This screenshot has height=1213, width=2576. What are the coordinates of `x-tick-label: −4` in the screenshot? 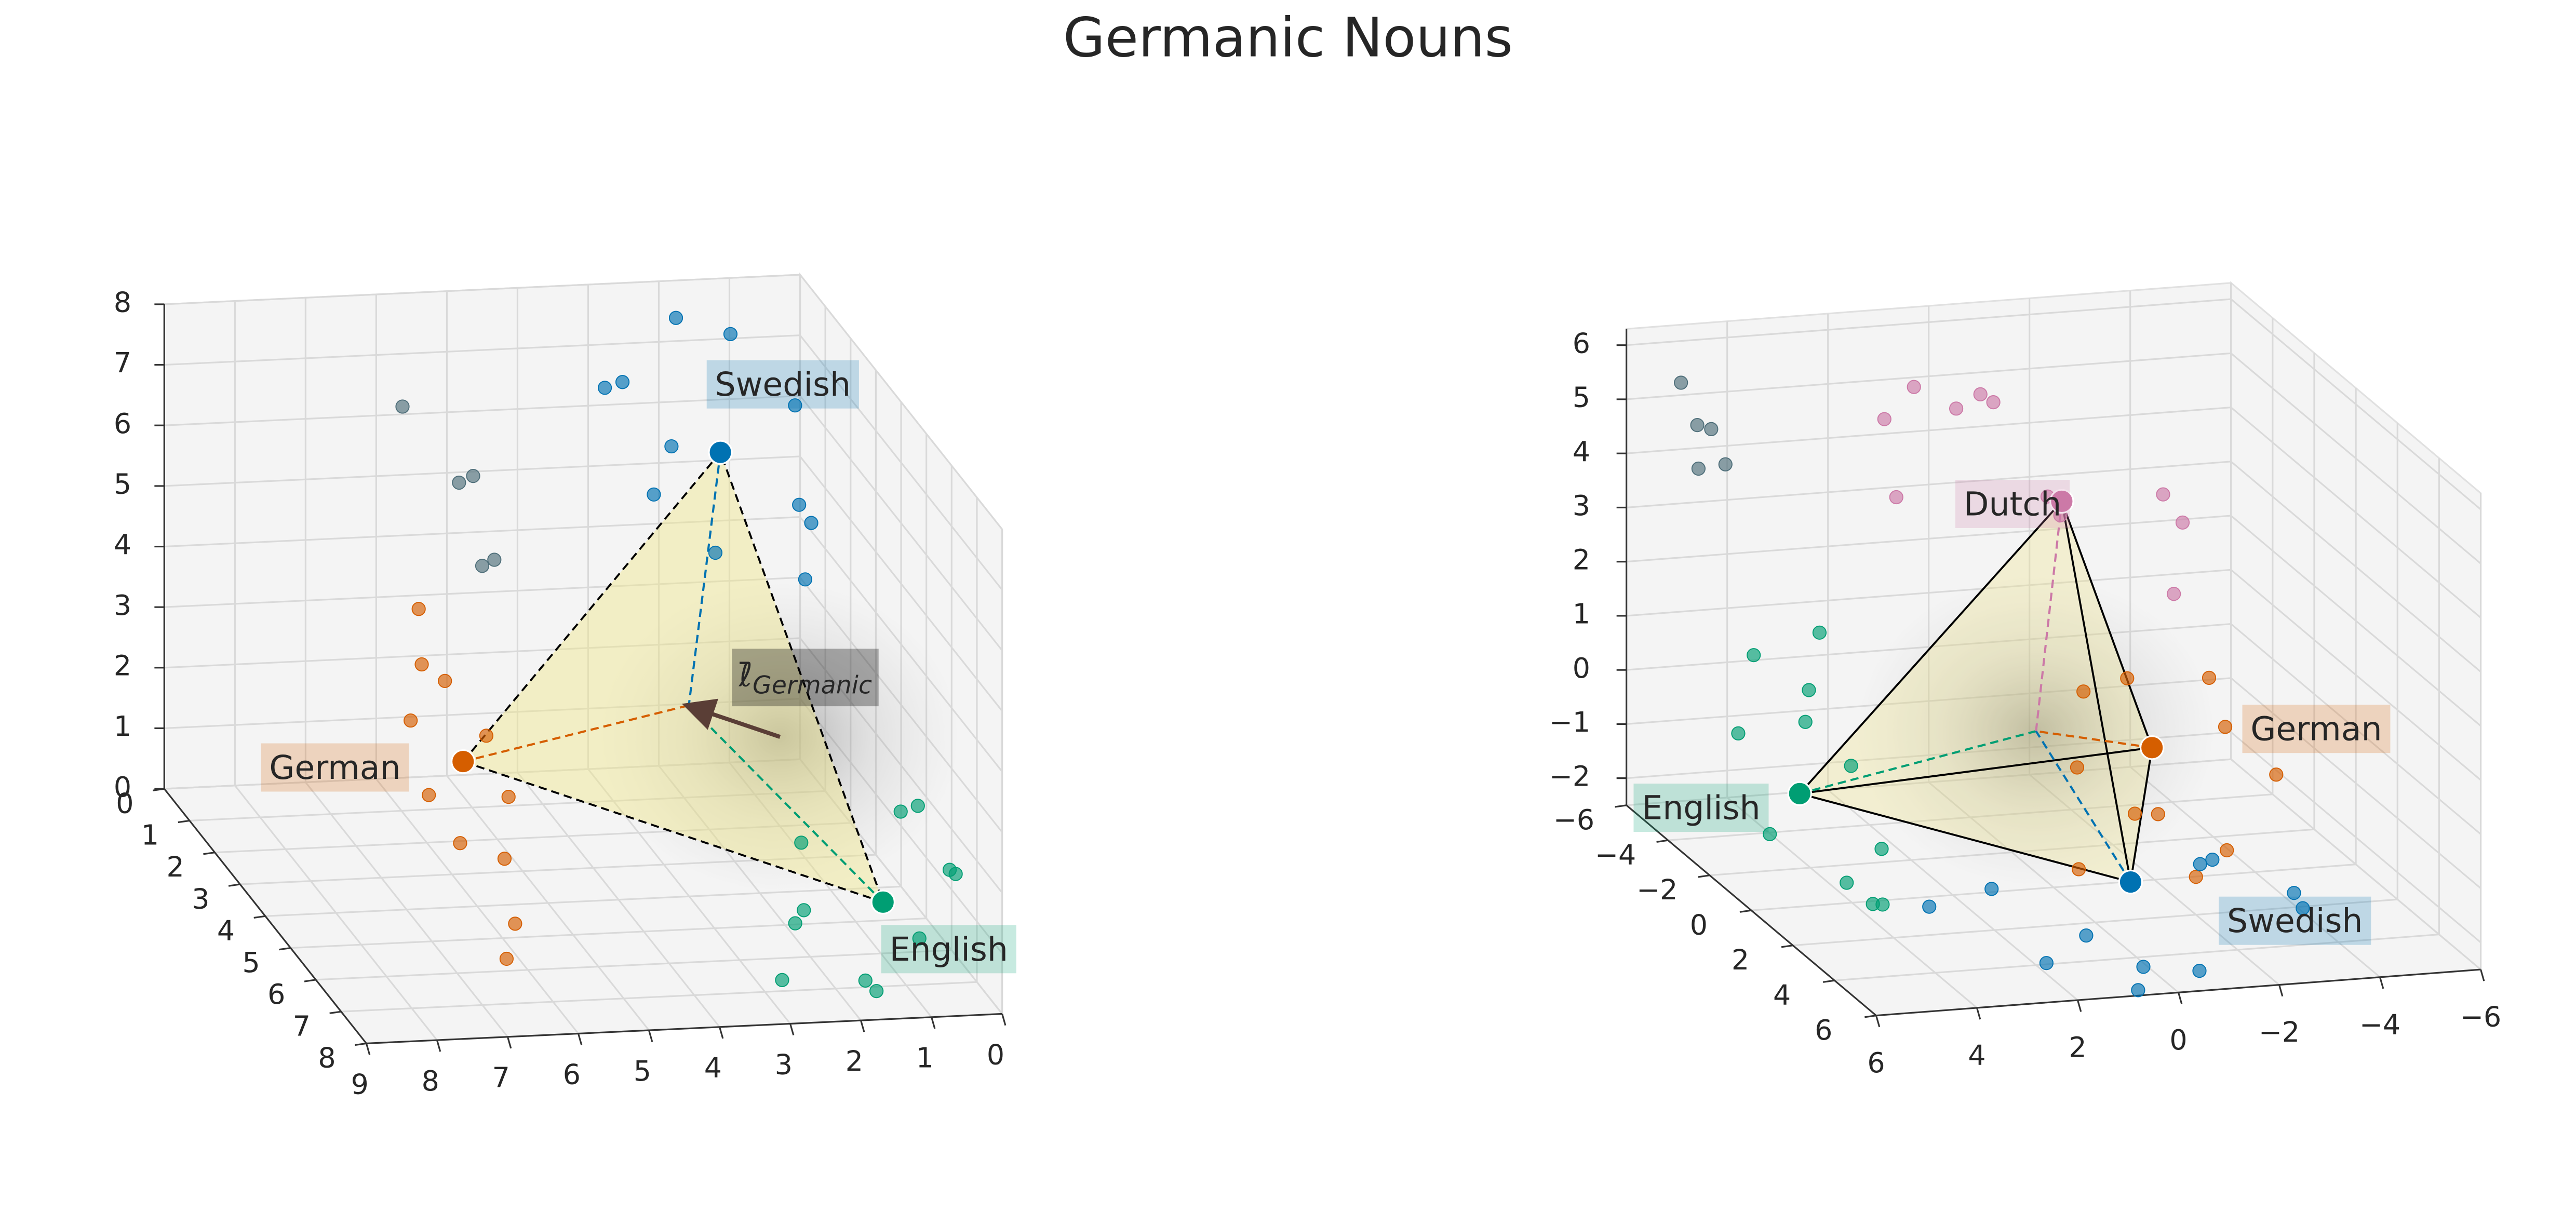 It's located at (2380, 1024).